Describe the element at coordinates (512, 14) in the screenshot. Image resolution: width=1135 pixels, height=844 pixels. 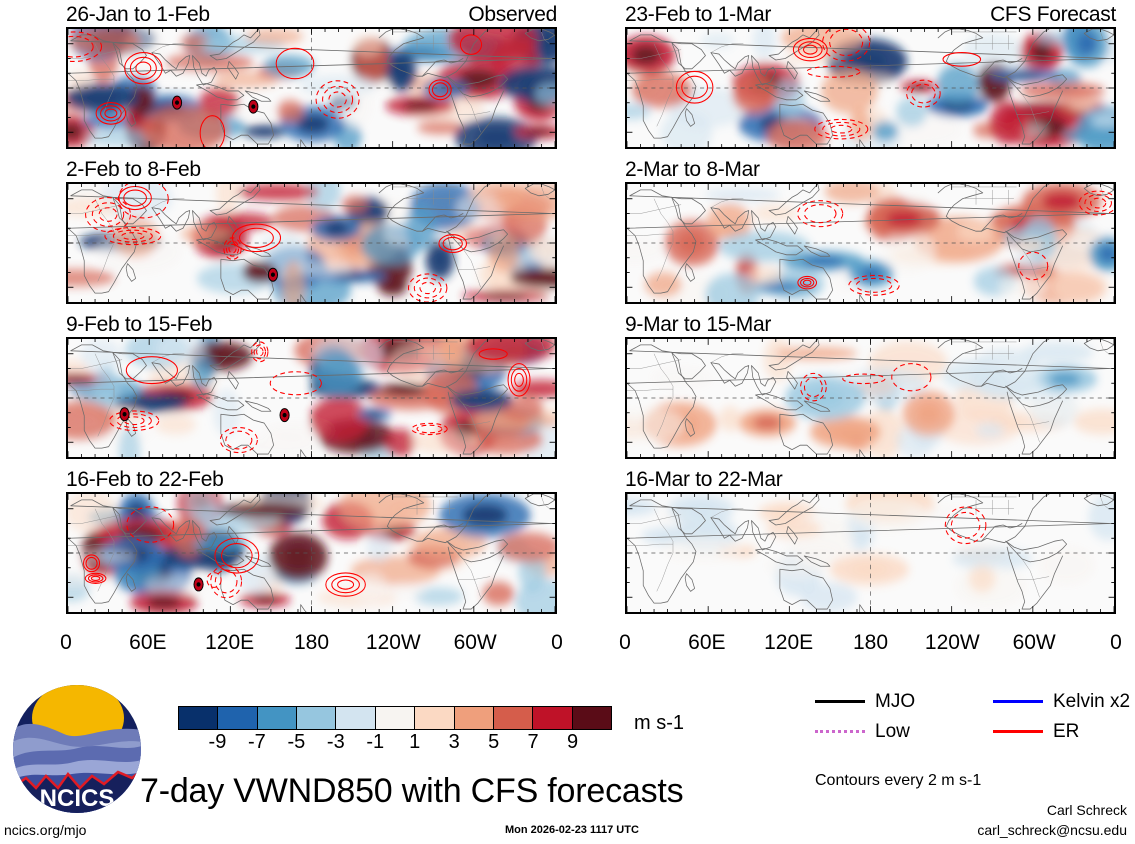
I see `panel-column-header: Observed` at that location.